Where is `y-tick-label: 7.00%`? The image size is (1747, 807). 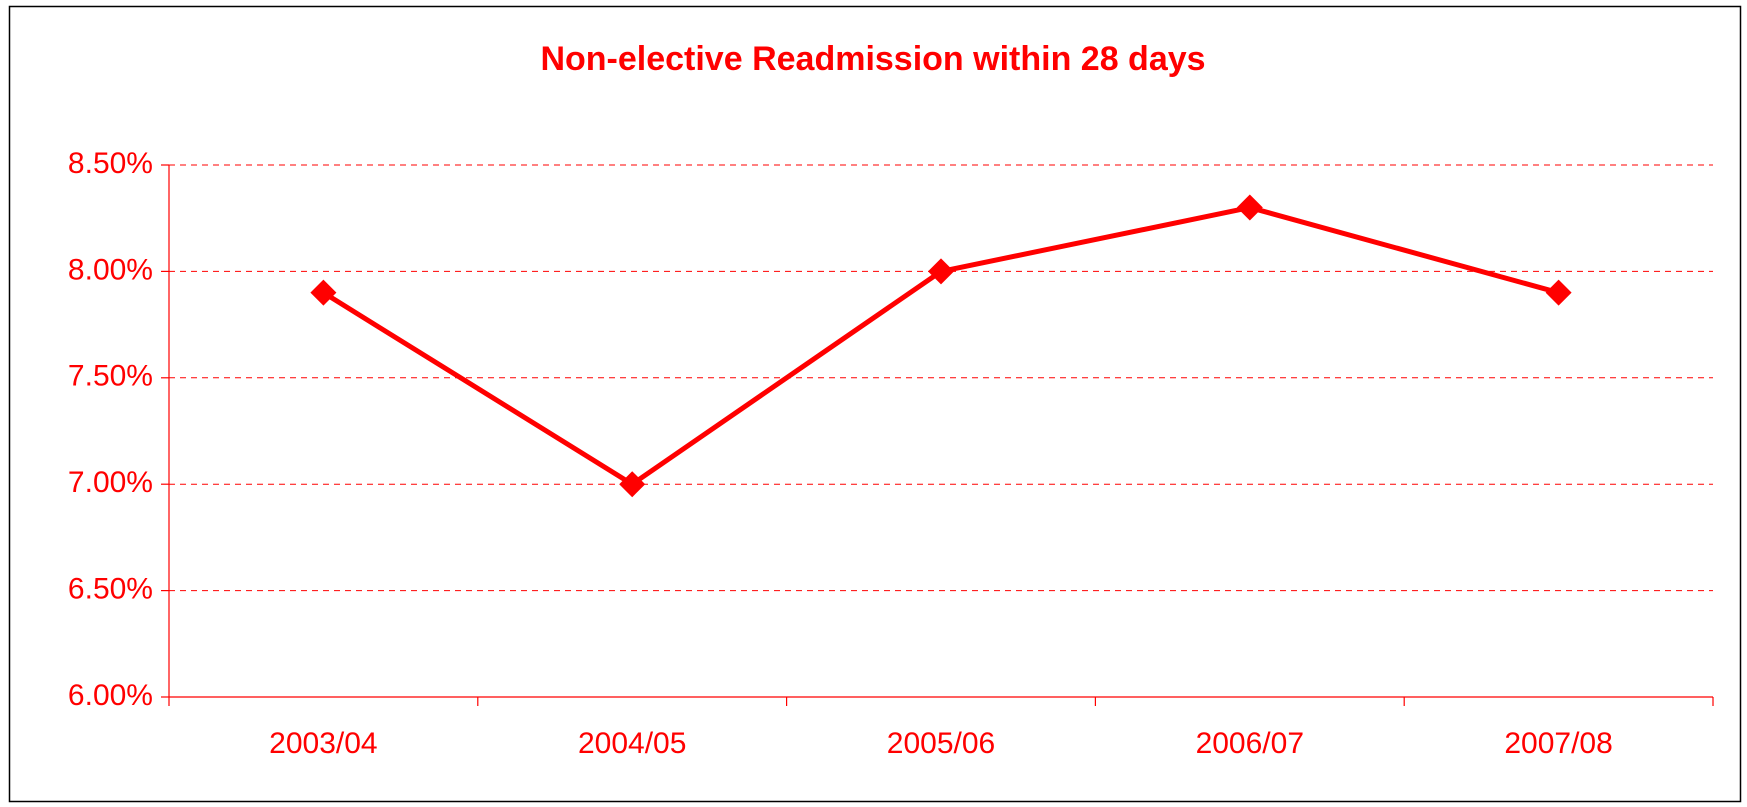
y-tick-label: 7.00% is located at coordinates (110, 482).